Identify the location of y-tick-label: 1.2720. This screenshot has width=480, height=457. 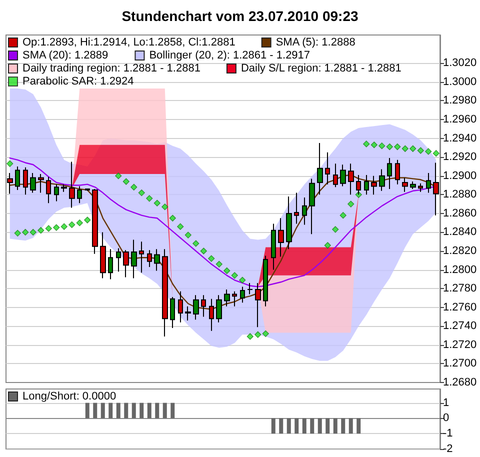
(460, 344).